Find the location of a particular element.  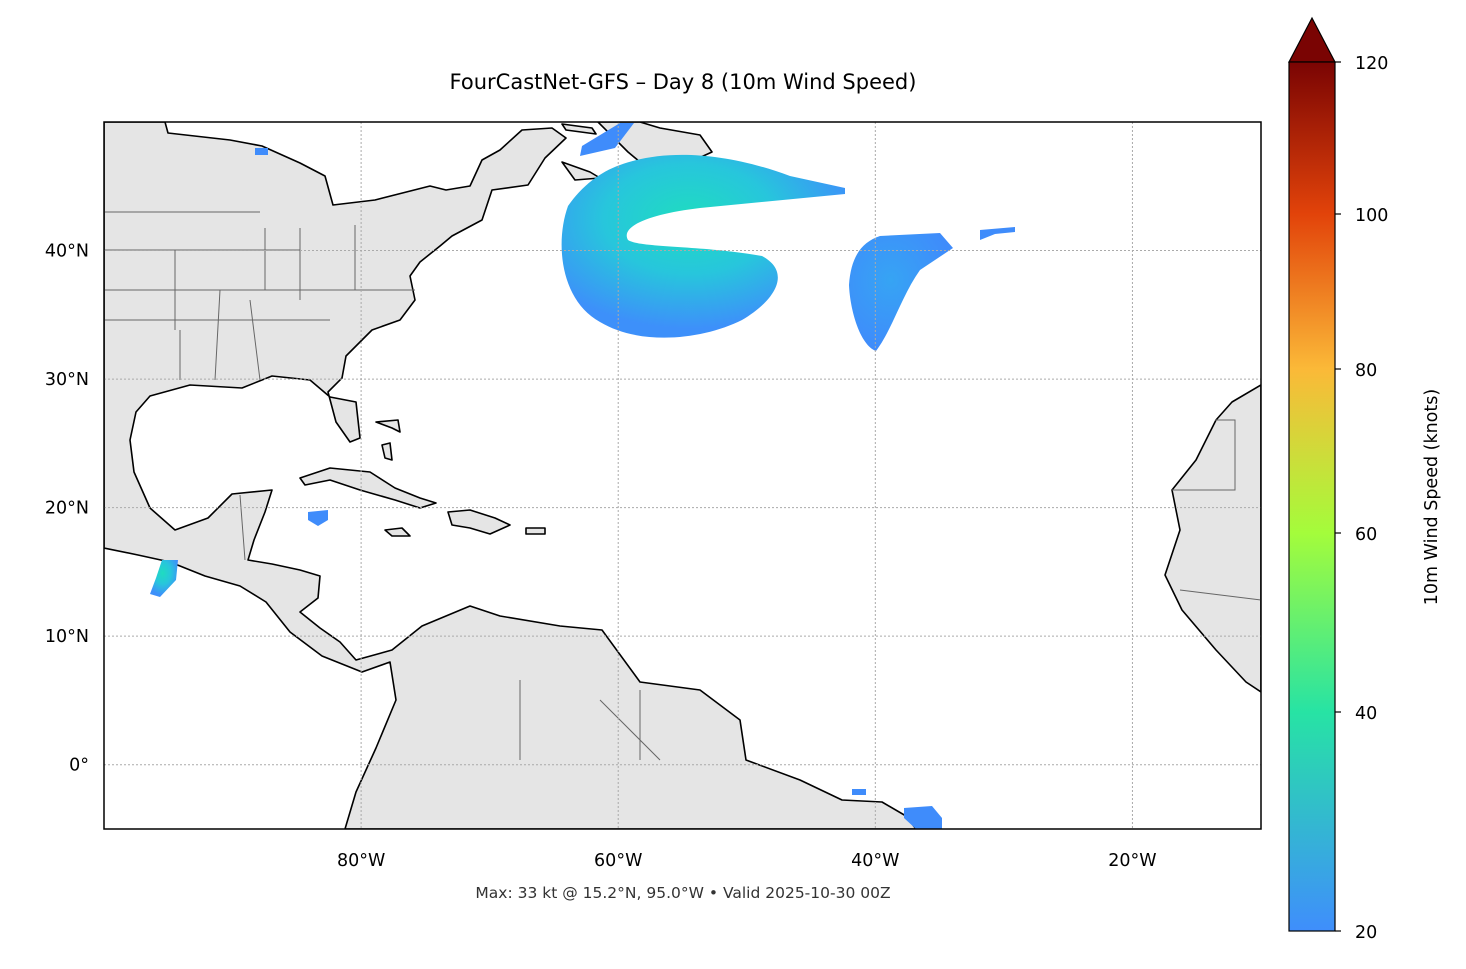

wind-swath-main is located at coordinates (703, 246).